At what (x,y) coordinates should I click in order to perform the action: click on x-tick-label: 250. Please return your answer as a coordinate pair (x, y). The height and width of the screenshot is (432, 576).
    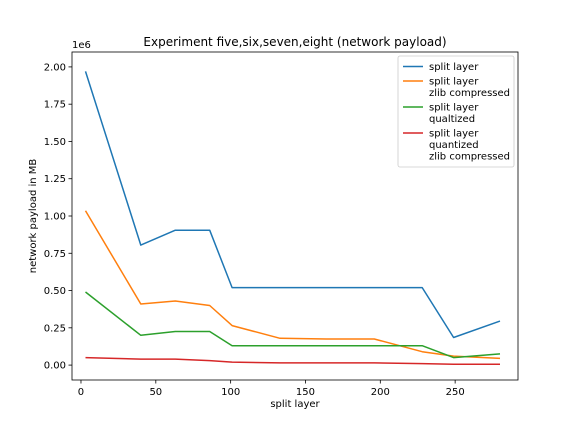
    Looking at the image, I should click on (455, 392).